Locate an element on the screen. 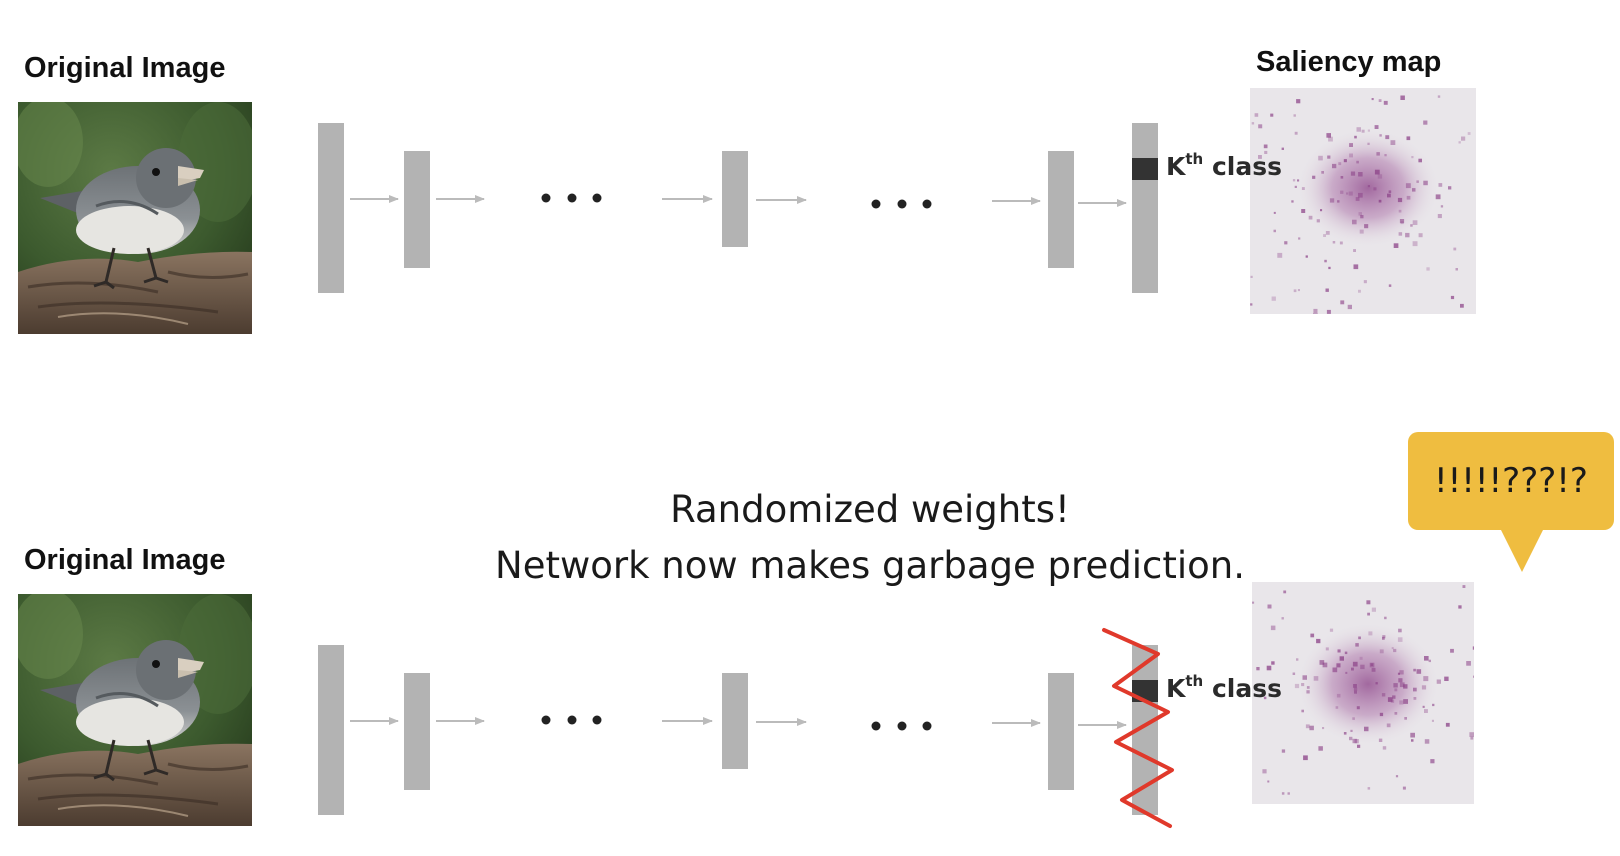 This screenshot has width=1620, height=856. top-original-image-label: Original Image is located at coordinates (125, 68).